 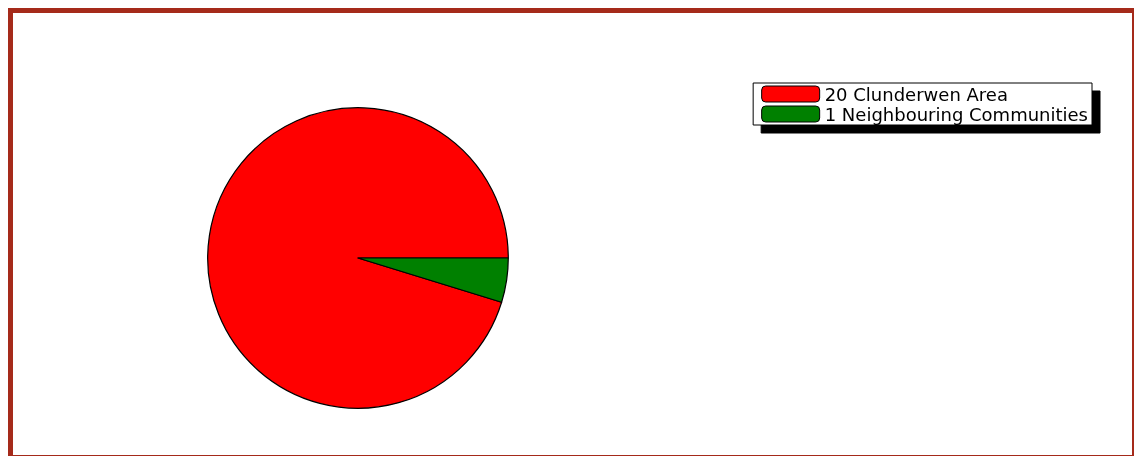 I want to click on legend-label: 20 Clunderwen Area, so click(x=916, y=94).